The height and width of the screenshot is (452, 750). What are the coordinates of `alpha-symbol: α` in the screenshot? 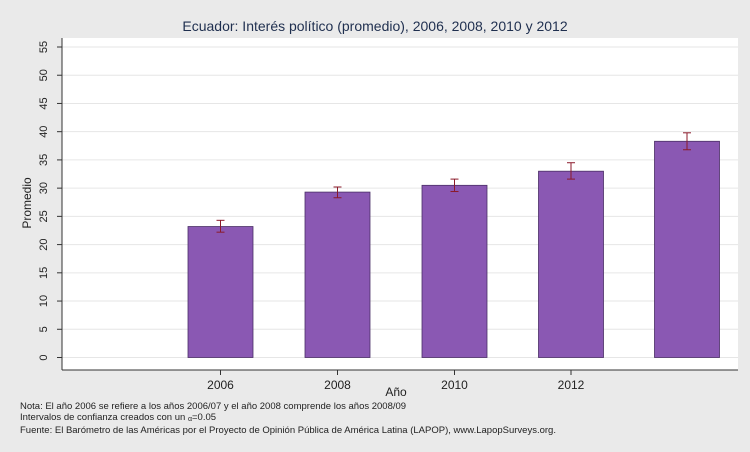 It's located at (189, 419).